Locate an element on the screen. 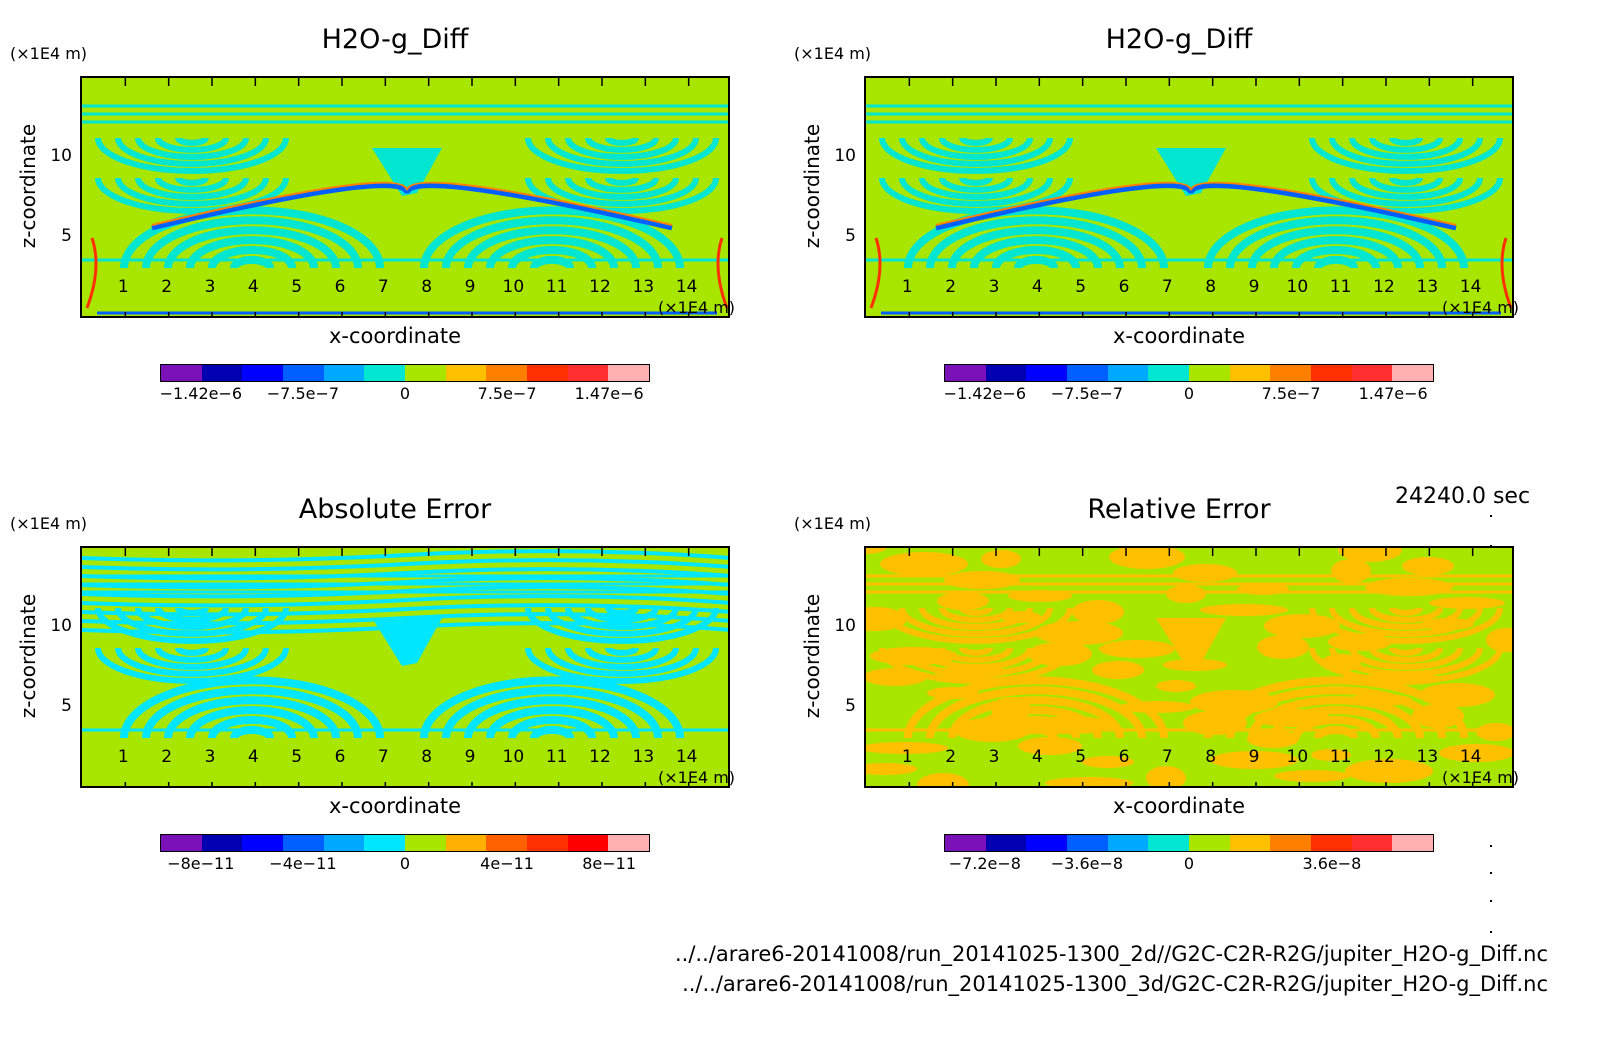  arch-front-blue is located at coordinates (1196, 207).